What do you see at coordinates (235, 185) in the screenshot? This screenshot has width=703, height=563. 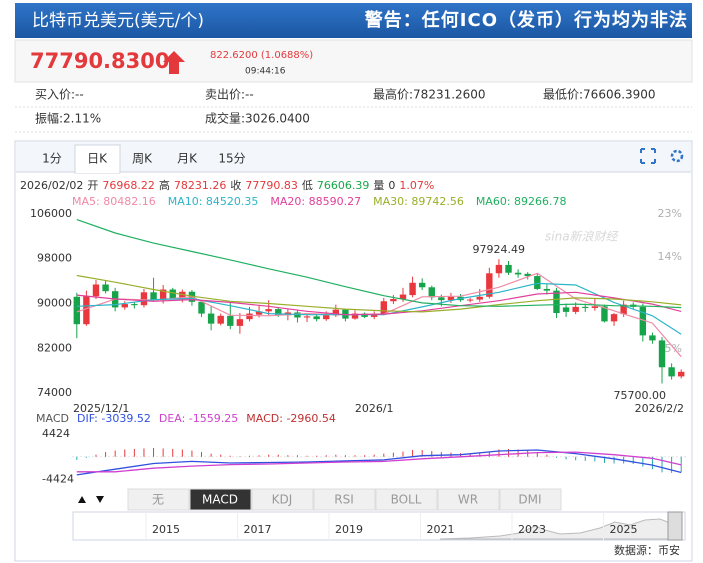 I see `info-item: 收` at bounding box center [235, 185].